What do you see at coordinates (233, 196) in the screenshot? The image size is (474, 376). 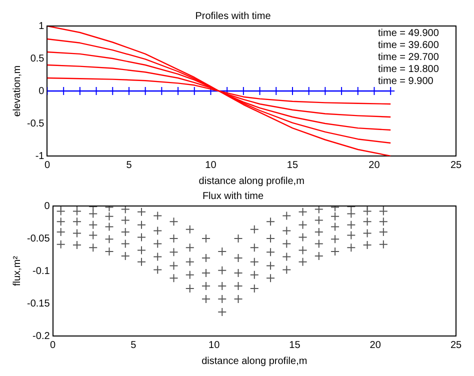 I see `chart-title: Flux with time` at bounding box center [233, 196].